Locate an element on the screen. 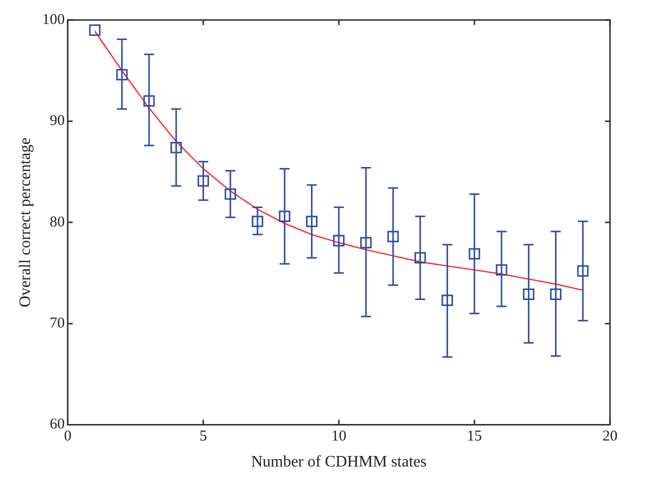 The height and width of the screenshot is (488, 648). x-axis-title: Number of CDHMM states is located at coordinates (339, 462).